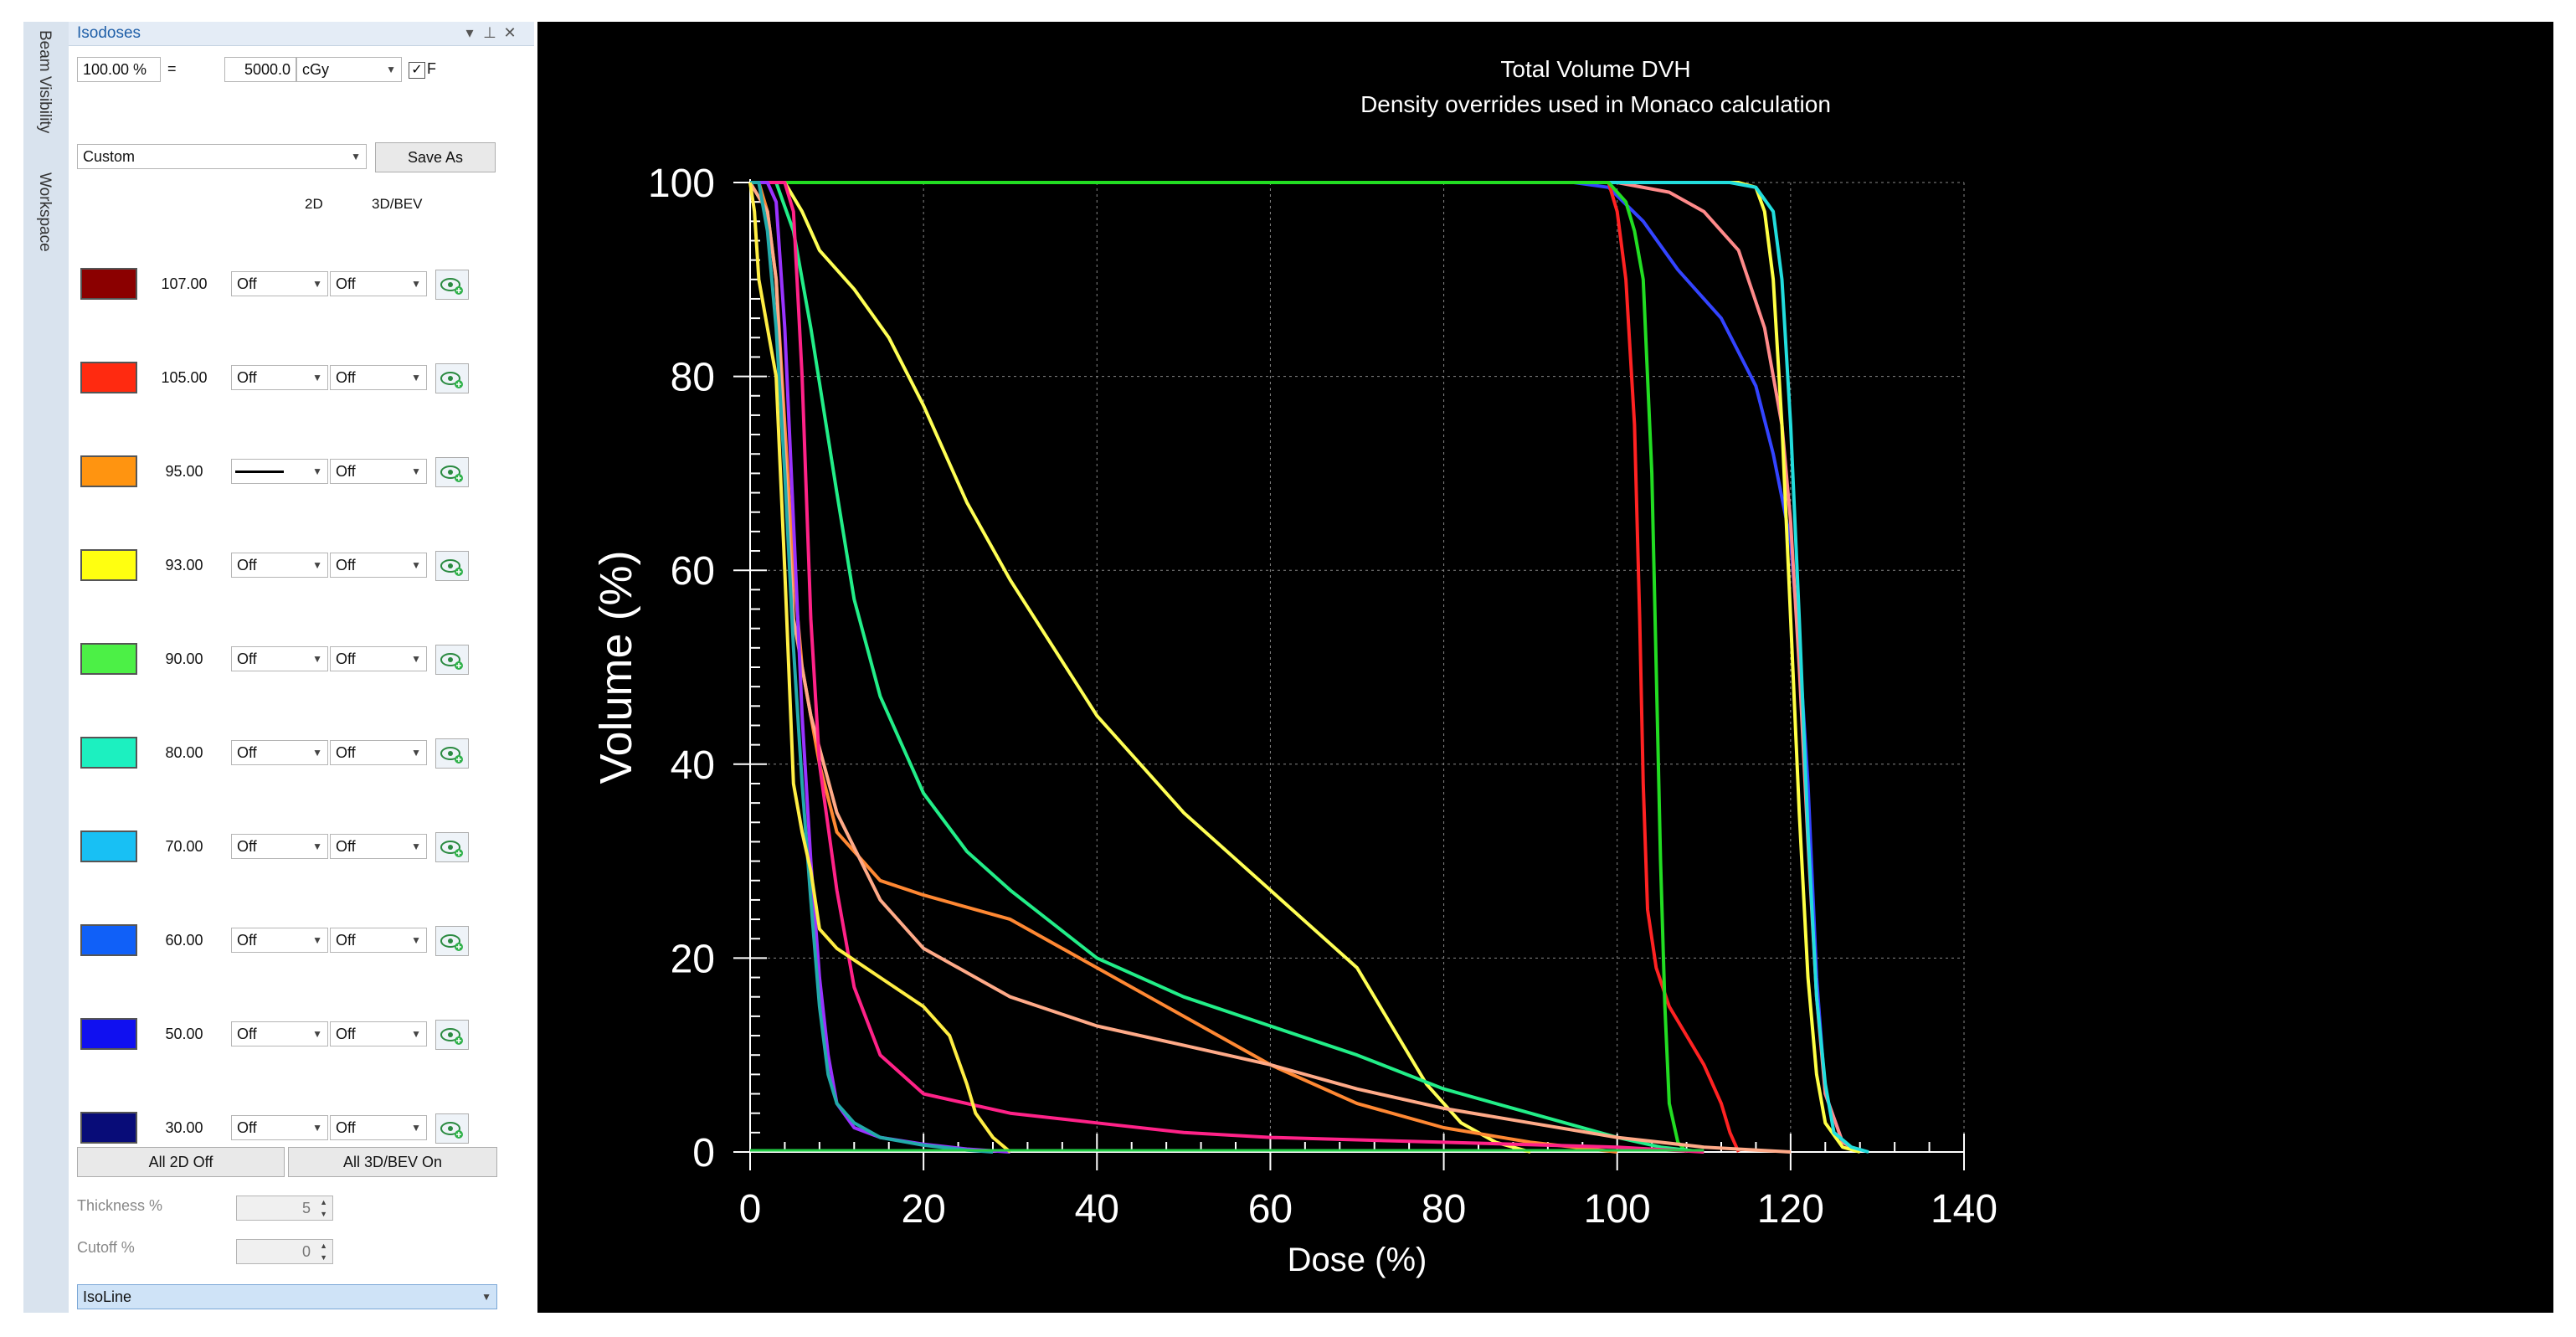 This screenshot has width=2576, height=1337. What do you see at coordinates (184, 753) in the screenshot?
I see `isodose-level: 80.00` at bounding box center [184, 753].